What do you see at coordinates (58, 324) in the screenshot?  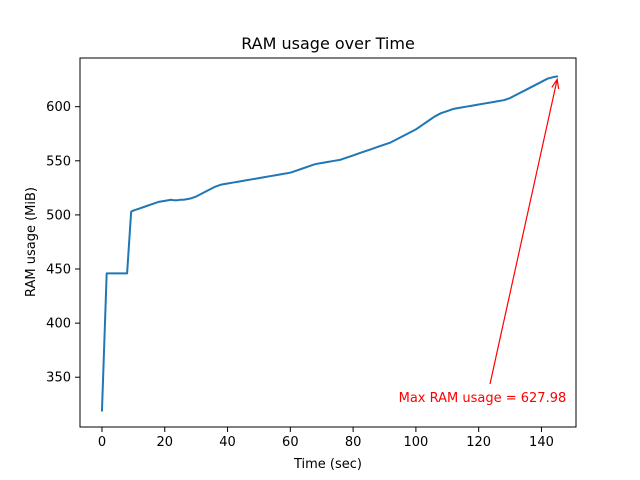 I see `y-tick-label: 400` at bounding box center [58, 324].